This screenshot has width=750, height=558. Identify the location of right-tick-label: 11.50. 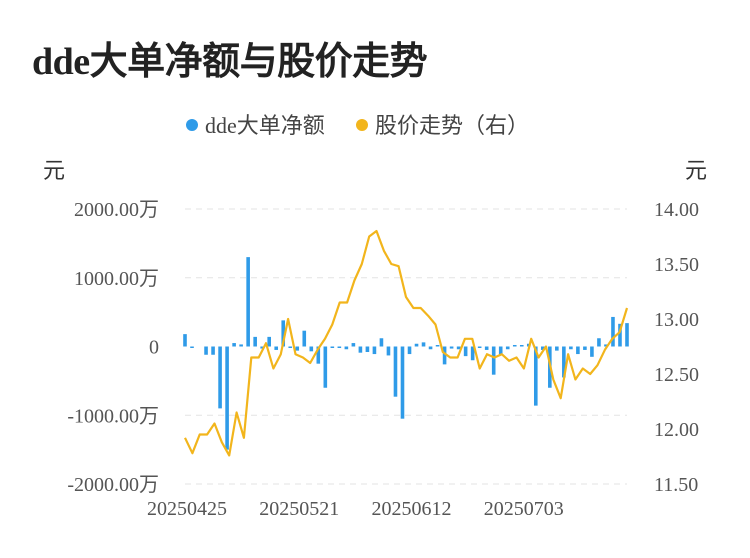
(676, 485).